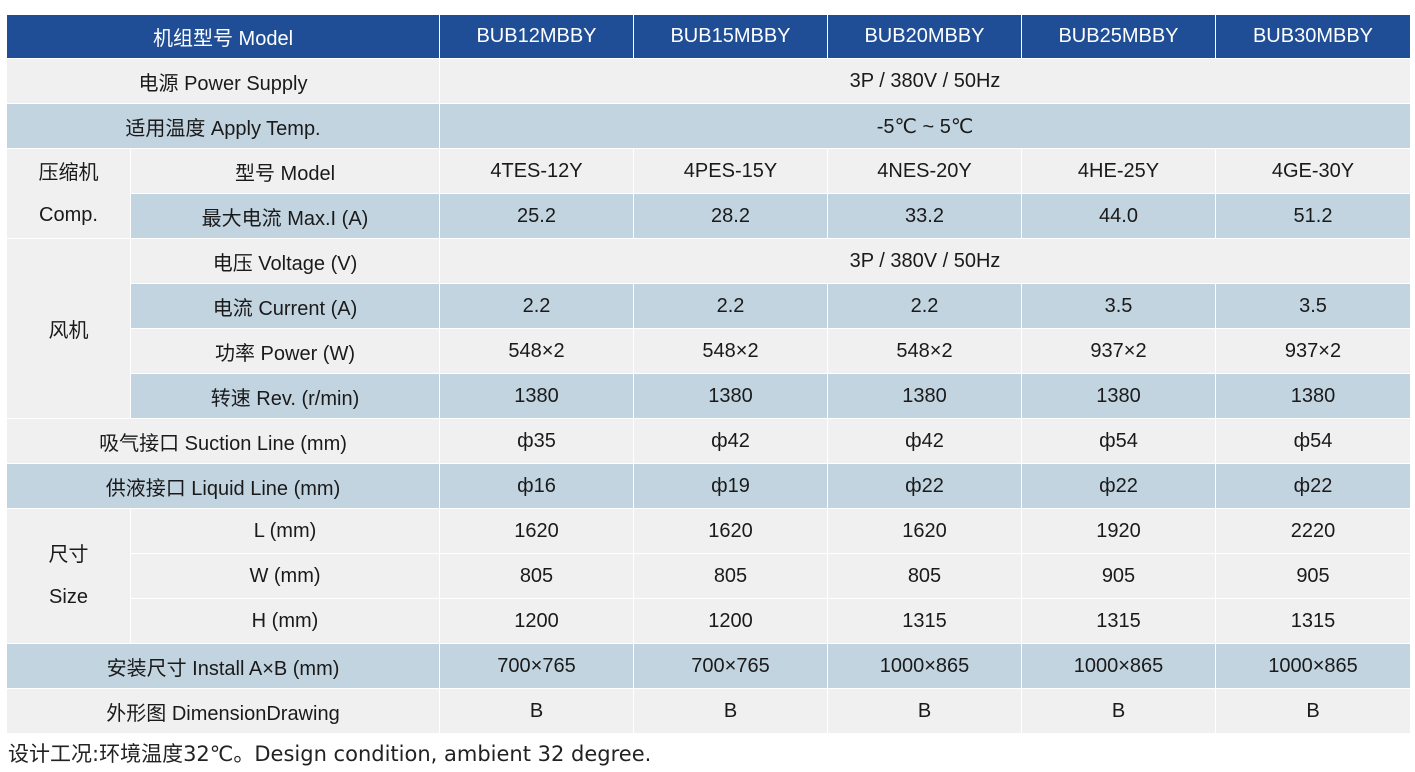  I want to click on row-label: 供液接口 Liquid Line (mm), so click(223, 486).